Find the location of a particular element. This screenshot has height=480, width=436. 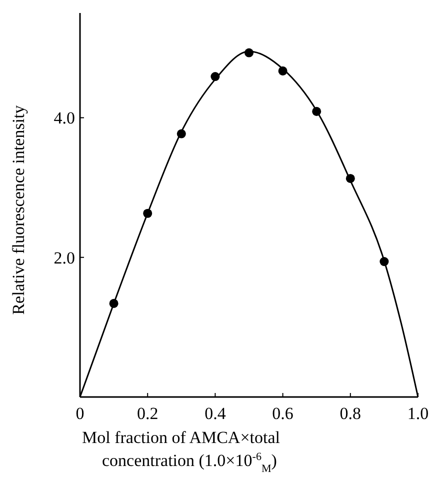

y-tick-label: 2.0 is located at coordinates (64, 258).